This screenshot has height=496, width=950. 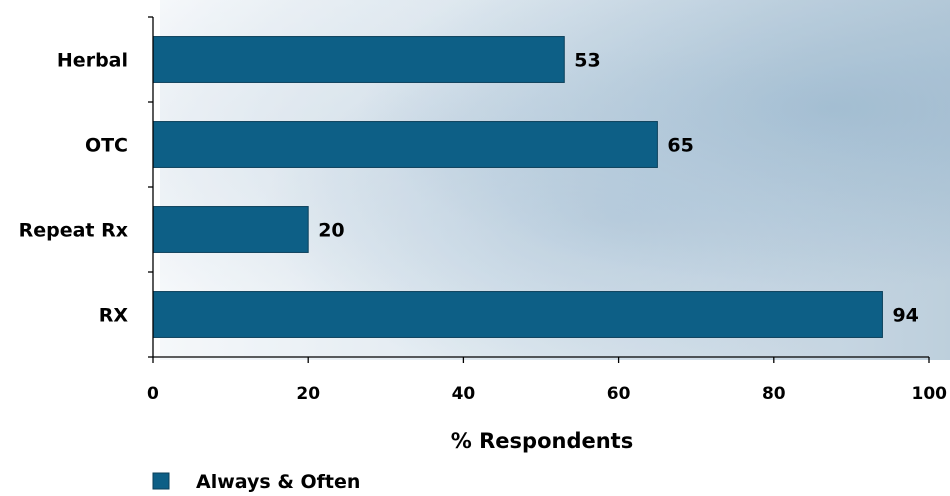 I want to click on category-label: RX, so click(x=114, y=316).